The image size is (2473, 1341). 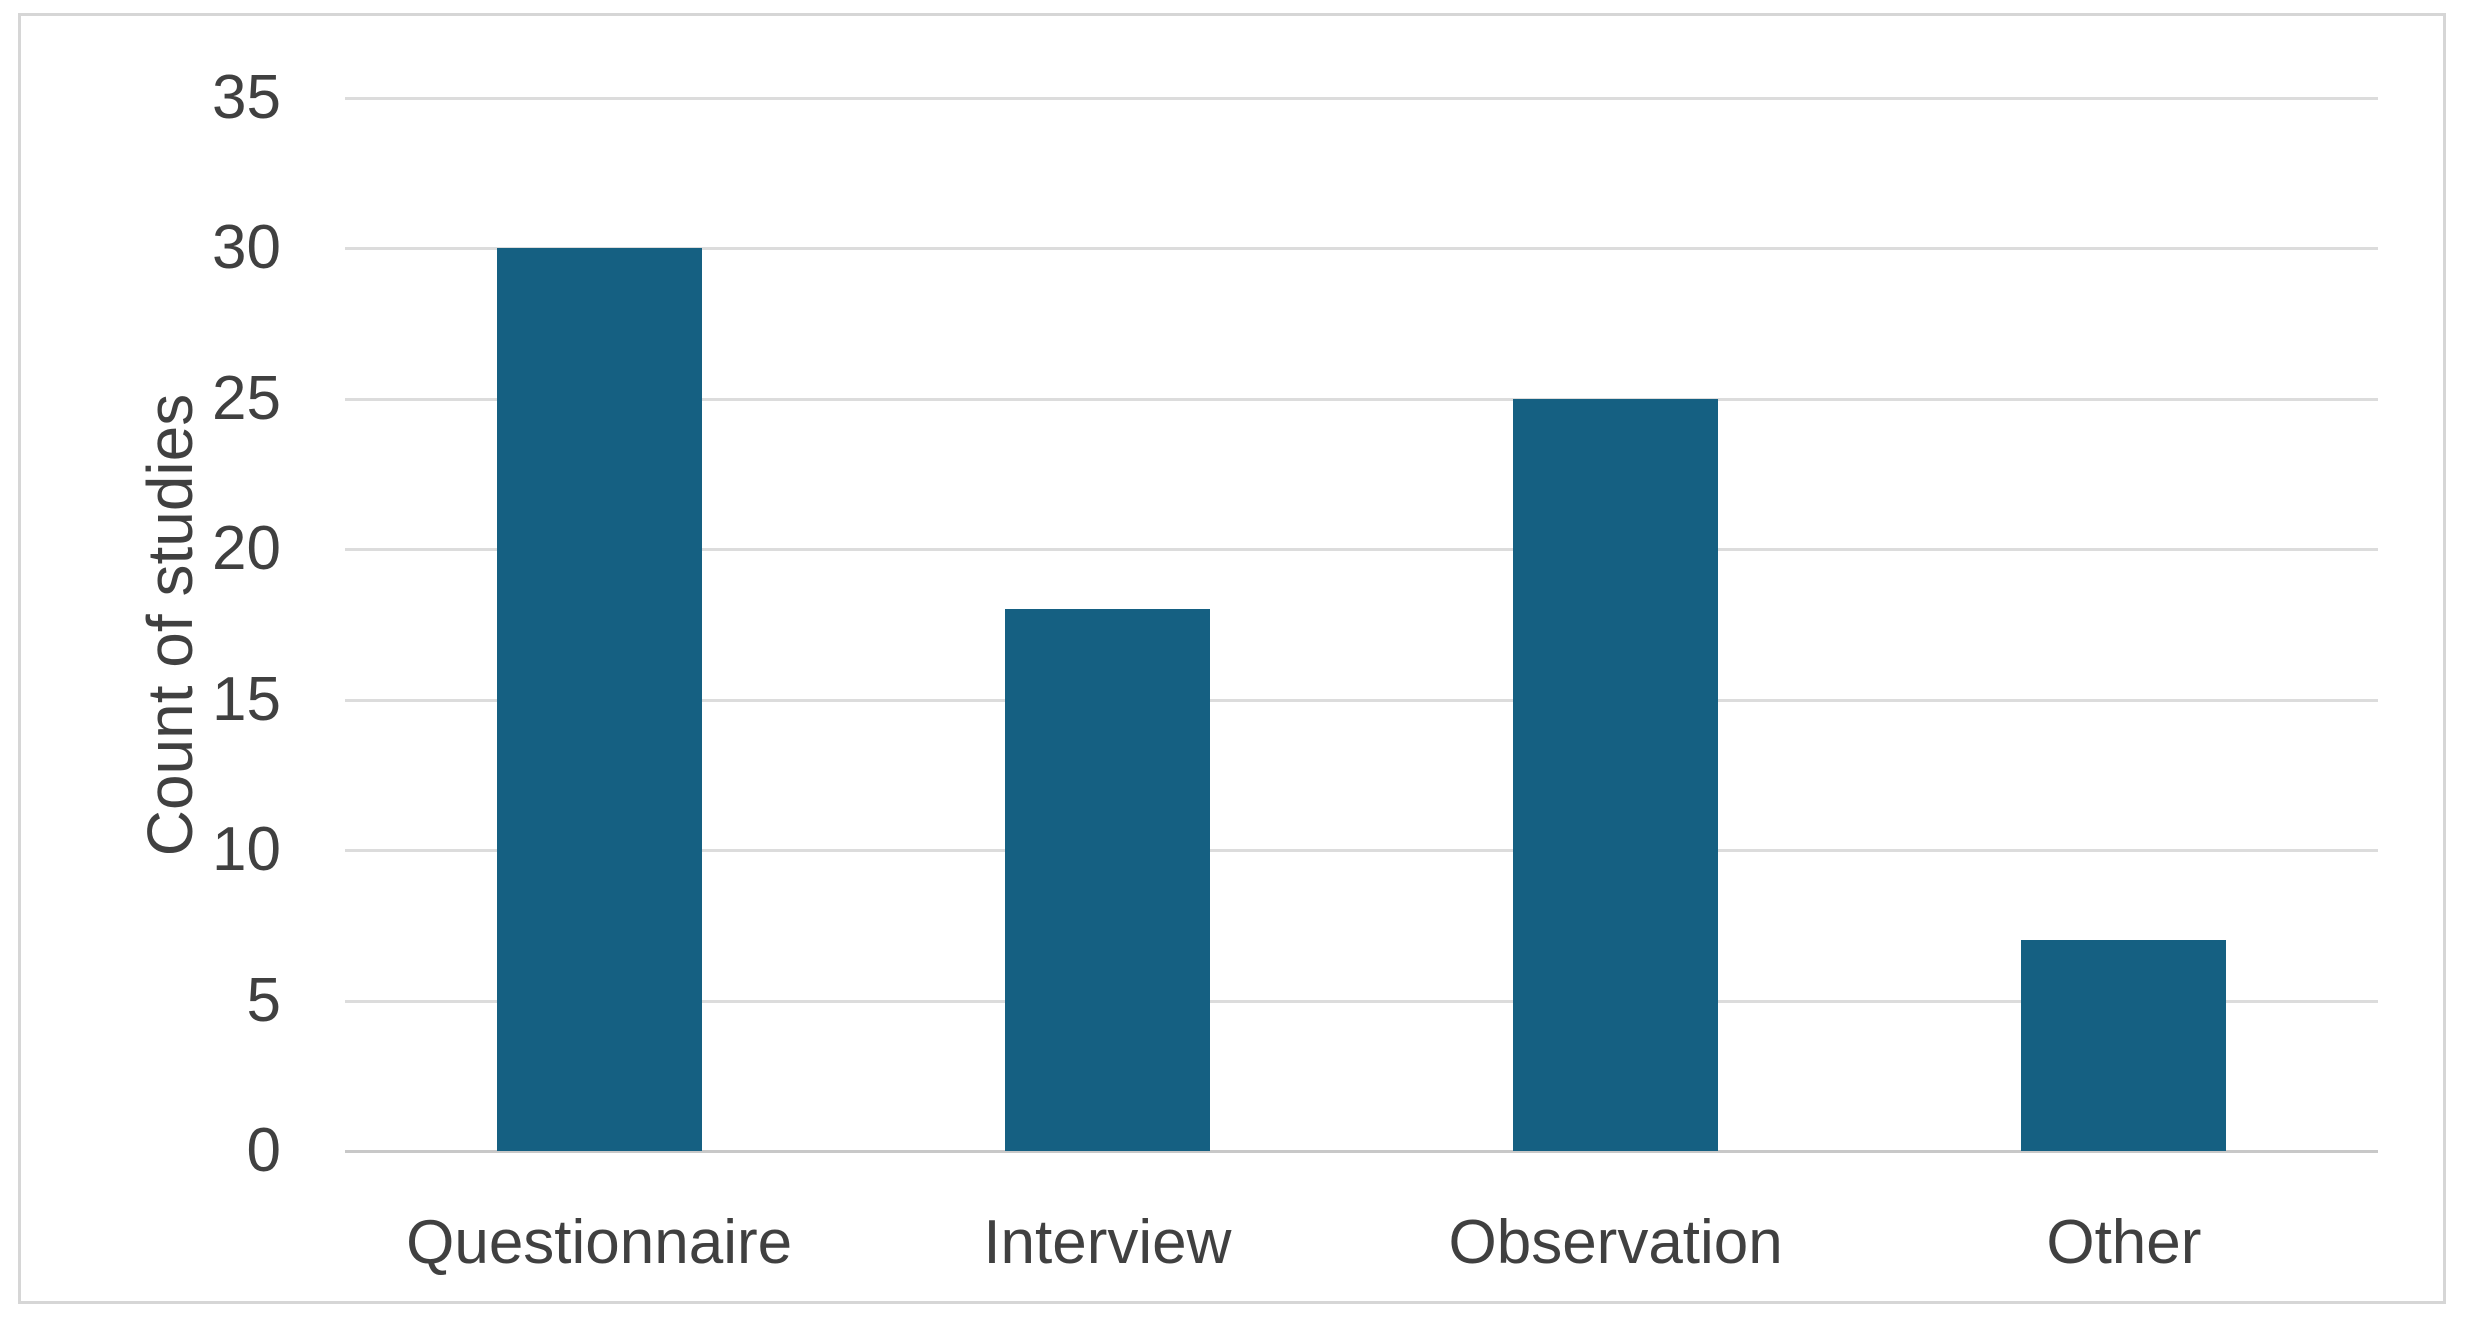 I want to click on bar-questionnaire, so click(x=599, y=699).